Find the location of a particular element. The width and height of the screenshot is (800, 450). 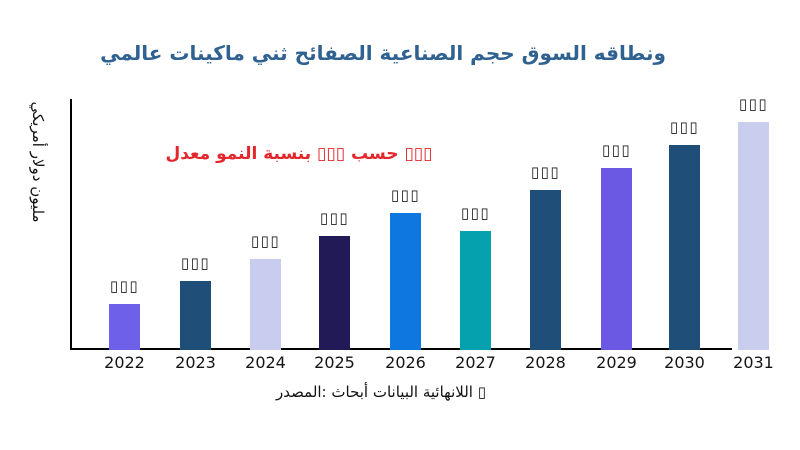

y-axis-label: مليون دولار أمريكي is located at coordinates (38, 162).